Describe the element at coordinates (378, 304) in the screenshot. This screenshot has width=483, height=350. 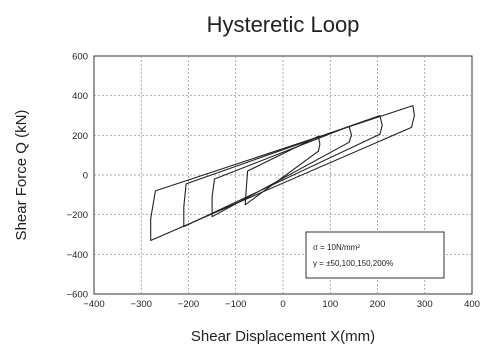
I see `x-tick-label: 200` at that location.